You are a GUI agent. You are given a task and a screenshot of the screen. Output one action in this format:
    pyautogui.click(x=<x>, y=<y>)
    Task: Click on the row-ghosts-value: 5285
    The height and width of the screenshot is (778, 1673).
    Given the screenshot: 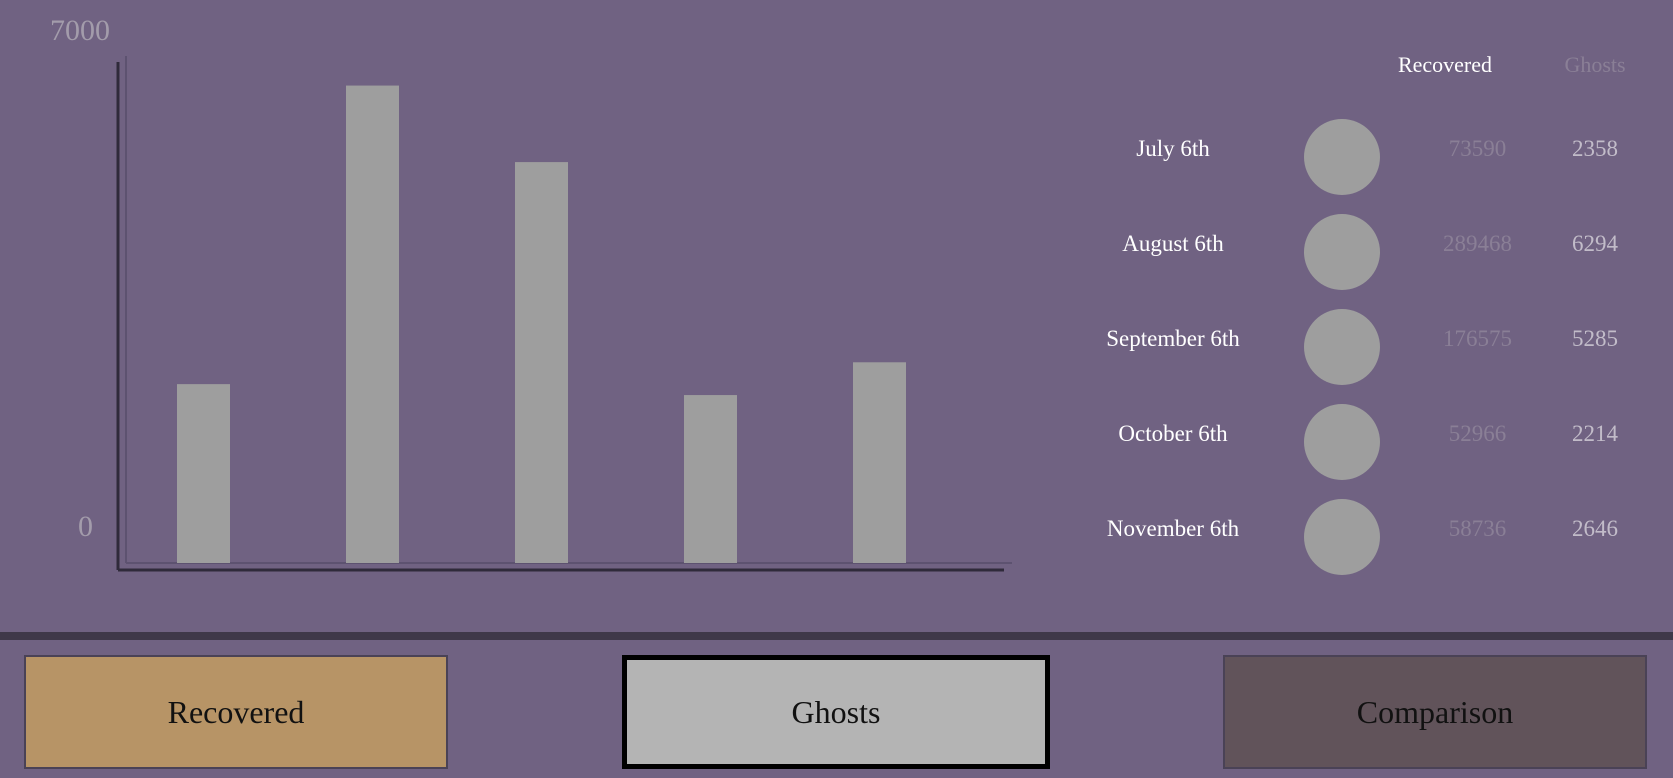 What is the action you would take?
    pyautogui.click(x=1595, y=338)
    